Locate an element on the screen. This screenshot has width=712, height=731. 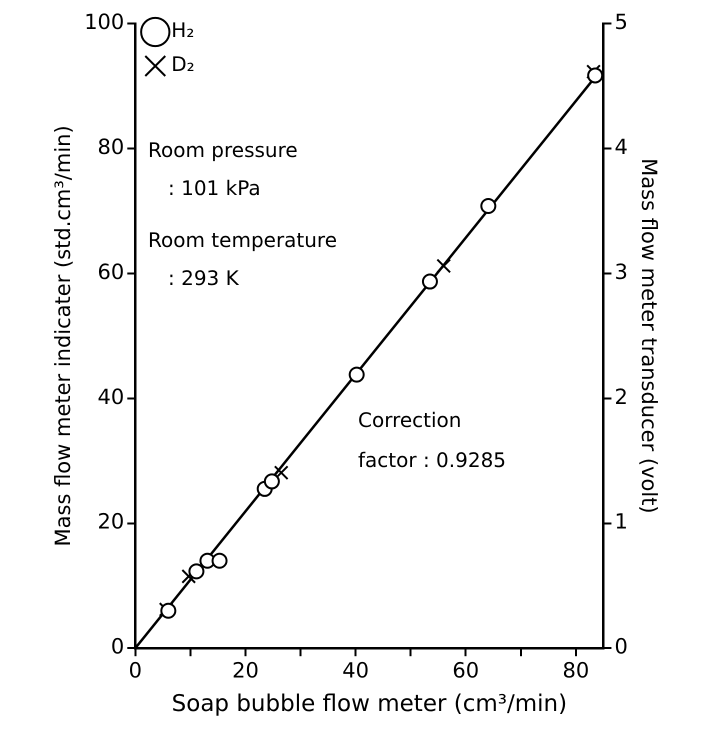
annotation: factor : 0.9285 is located at coordinates (432, 460).